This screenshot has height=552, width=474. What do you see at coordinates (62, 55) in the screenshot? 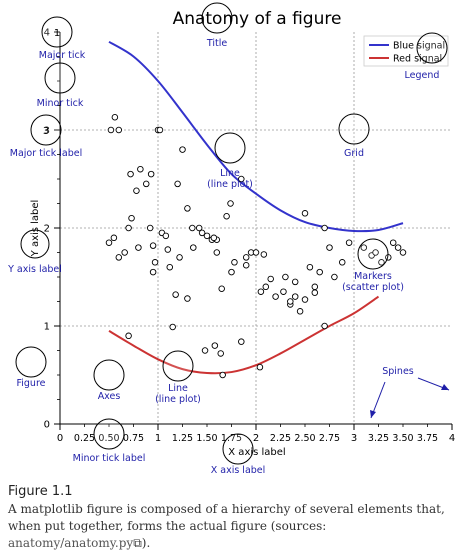
I see `annotation-label: Major tick` at bounding box center [62, 55].